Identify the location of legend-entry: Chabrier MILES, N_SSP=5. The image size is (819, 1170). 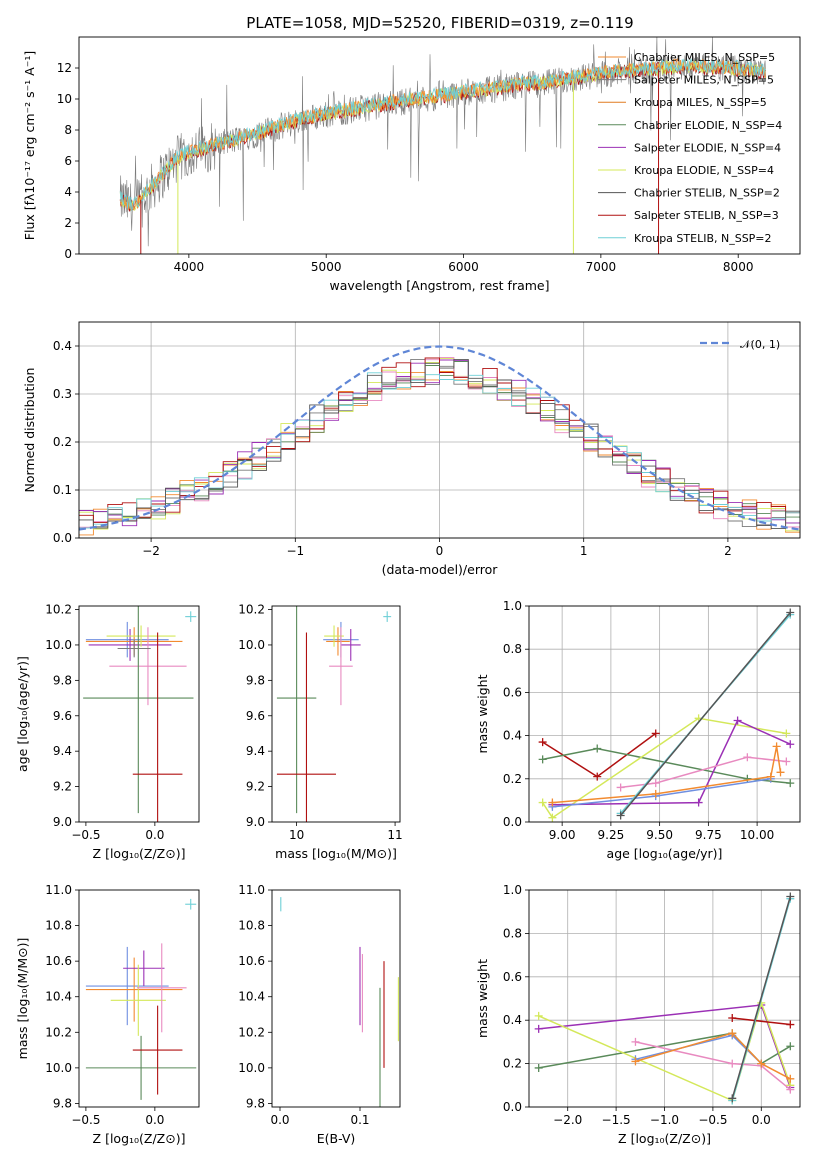
(704, 57).